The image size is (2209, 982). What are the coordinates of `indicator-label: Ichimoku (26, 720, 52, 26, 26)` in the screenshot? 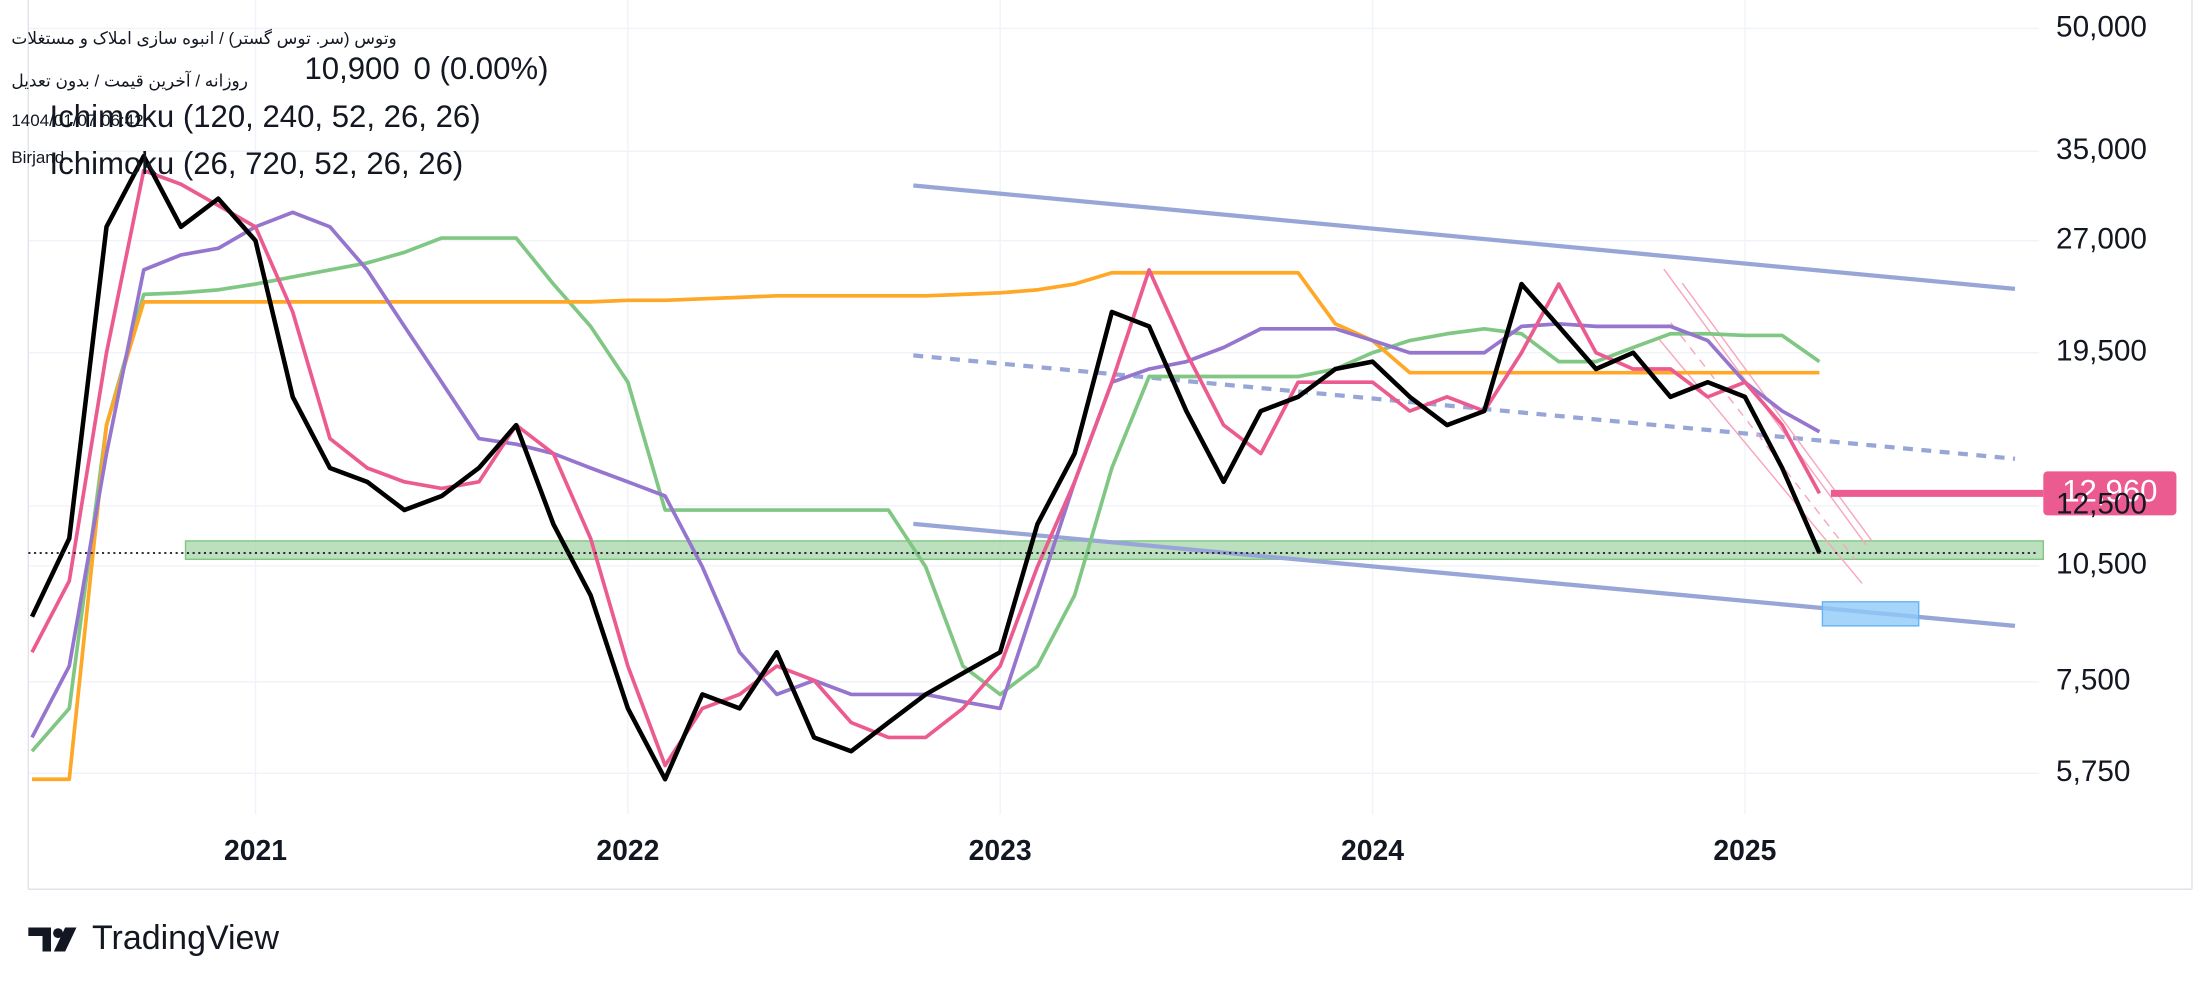 It's located at (257, 163).